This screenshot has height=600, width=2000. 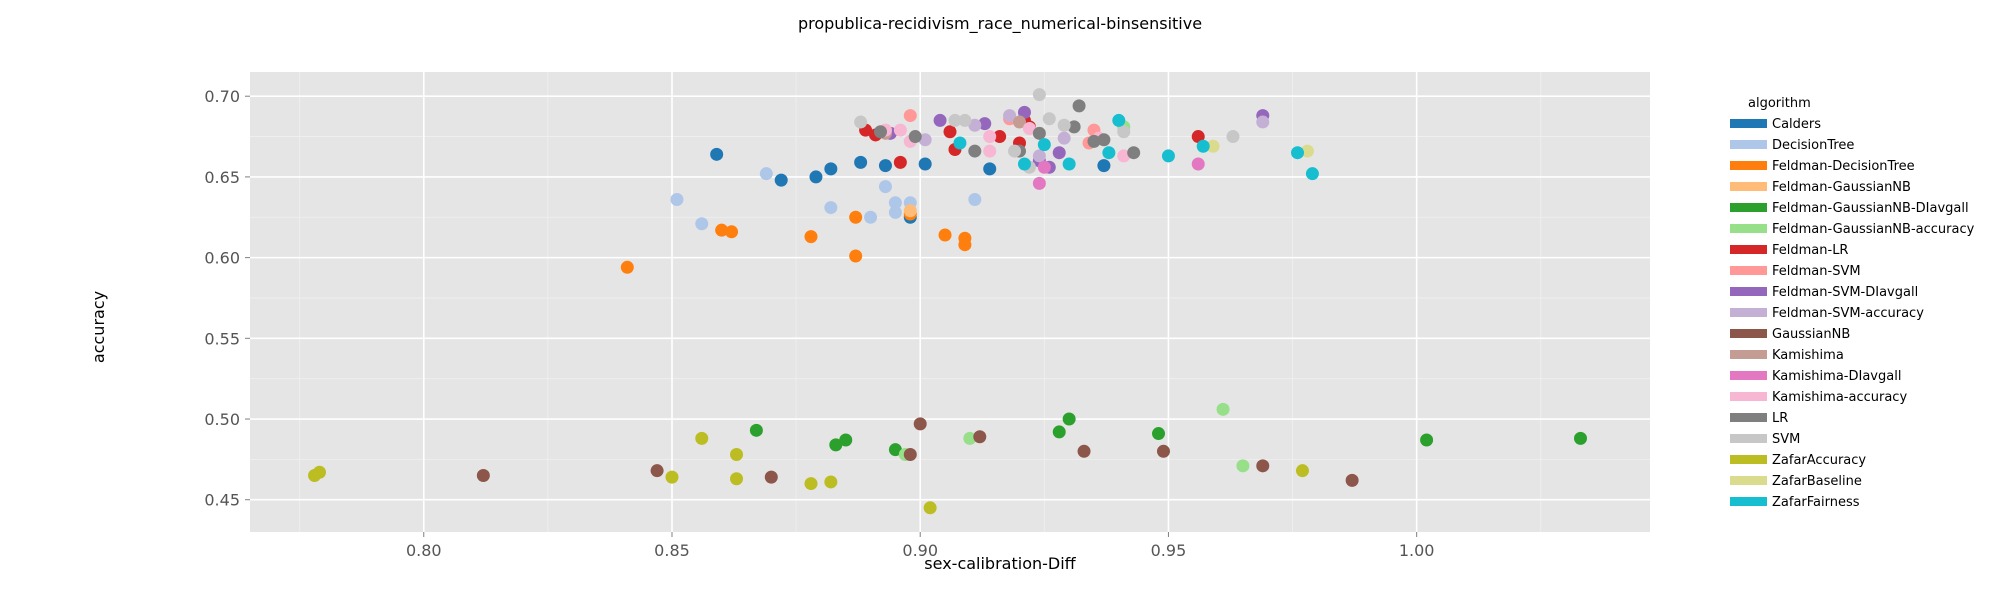 What do you see at coordinates (1873, 229) in the screenshot?
I see `legend-label: Feldman-GaussianNB-accuracy` at bounding box center [1873, 229].